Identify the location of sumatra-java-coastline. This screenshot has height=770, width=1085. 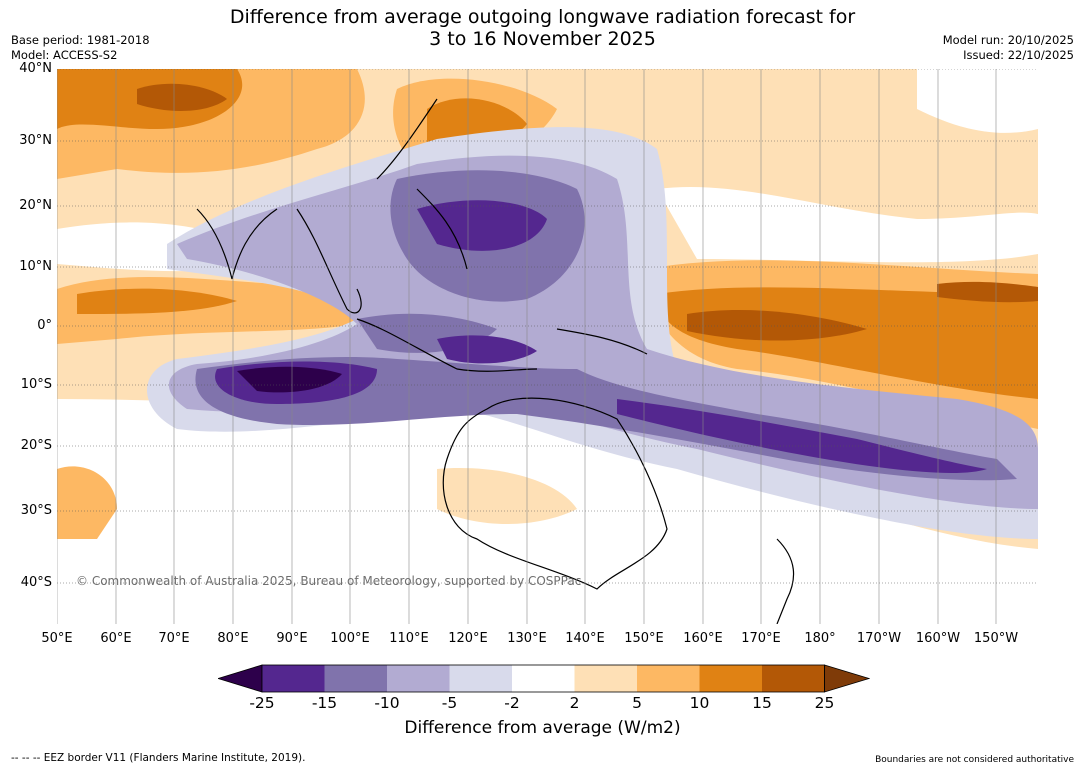
(447, 345).